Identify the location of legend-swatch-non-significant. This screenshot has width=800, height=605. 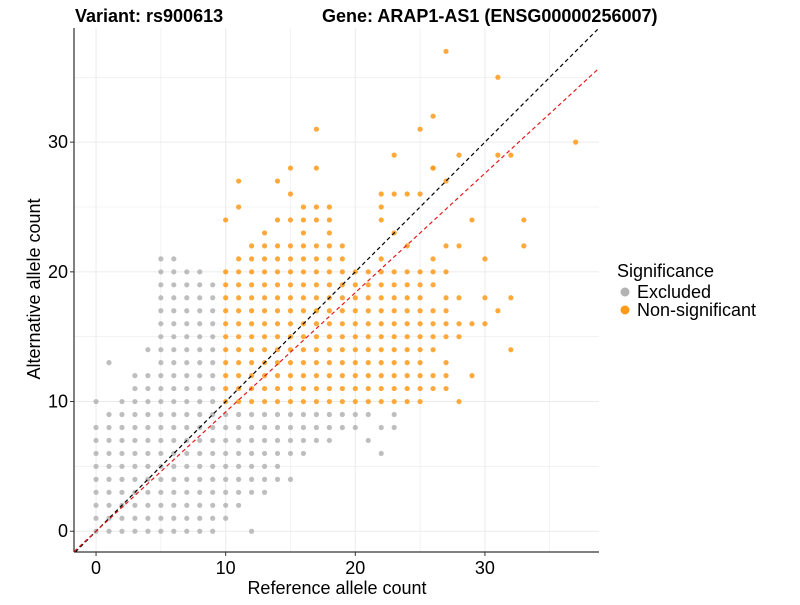
(625, 310).